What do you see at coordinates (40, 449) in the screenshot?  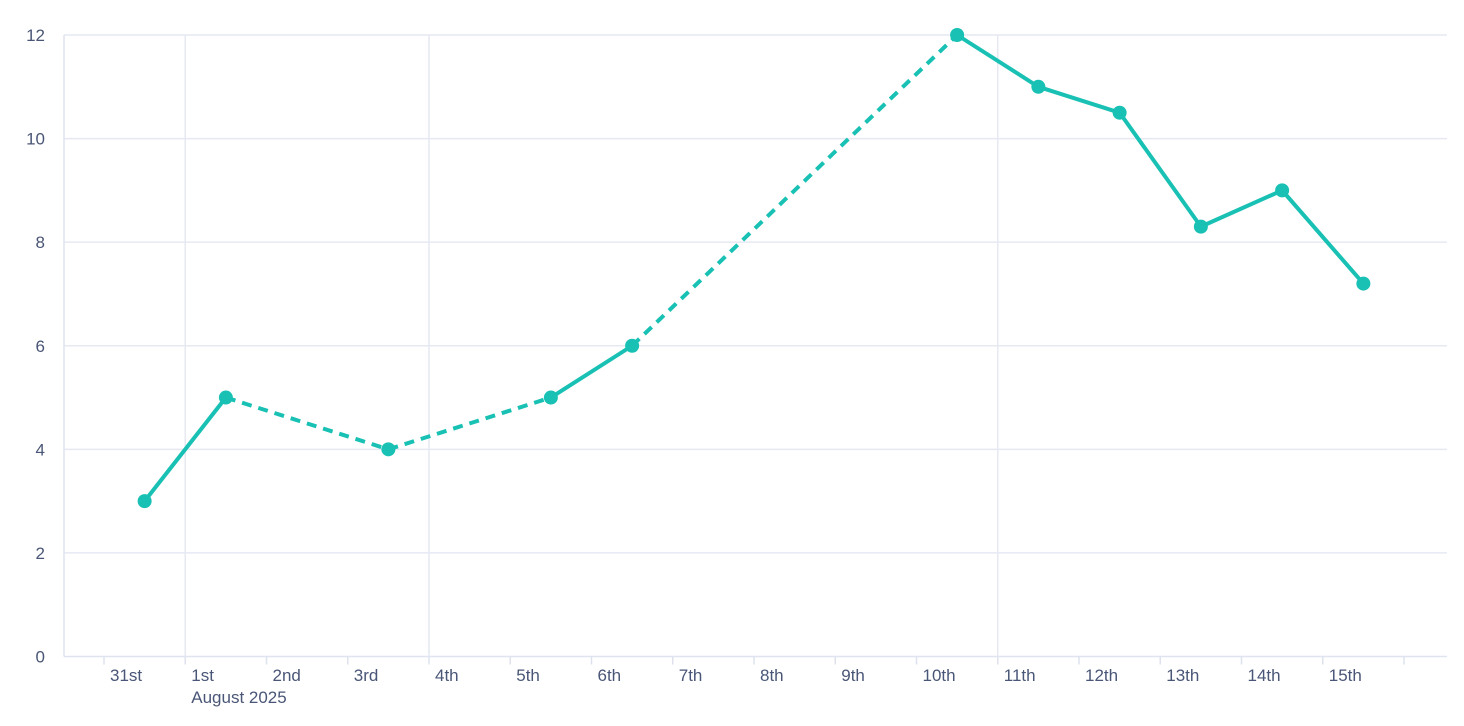 I see `y-axis-label: 4` at bounding box center [40, 449].